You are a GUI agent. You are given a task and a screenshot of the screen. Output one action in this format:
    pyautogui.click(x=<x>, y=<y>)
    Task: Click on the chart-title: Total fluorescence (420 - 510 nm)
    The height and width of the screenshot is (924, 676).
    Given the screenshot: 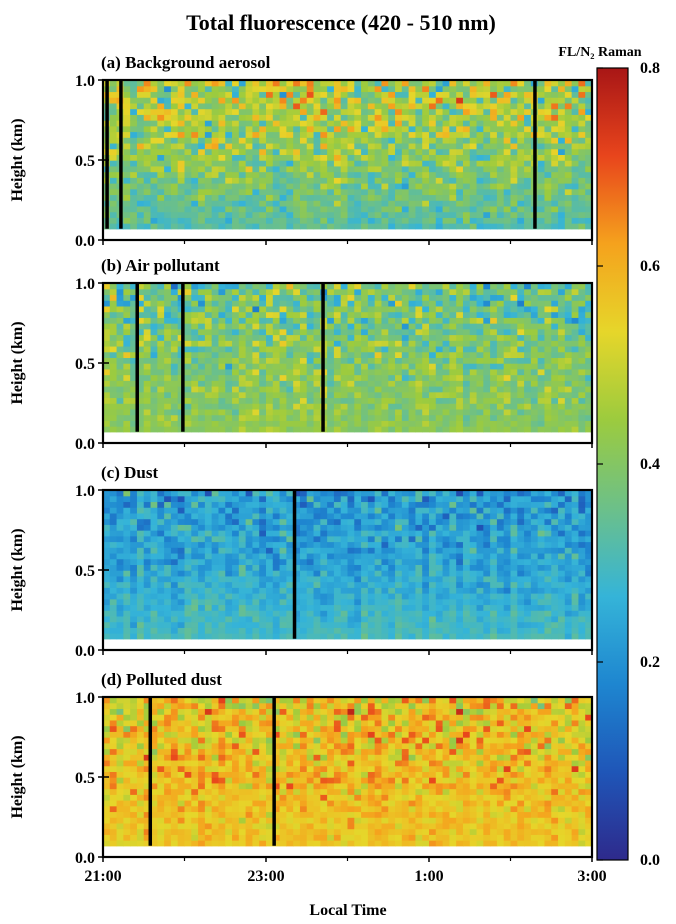 What is the action you would take?
    pyautogui.click(x=341, y=22)
    